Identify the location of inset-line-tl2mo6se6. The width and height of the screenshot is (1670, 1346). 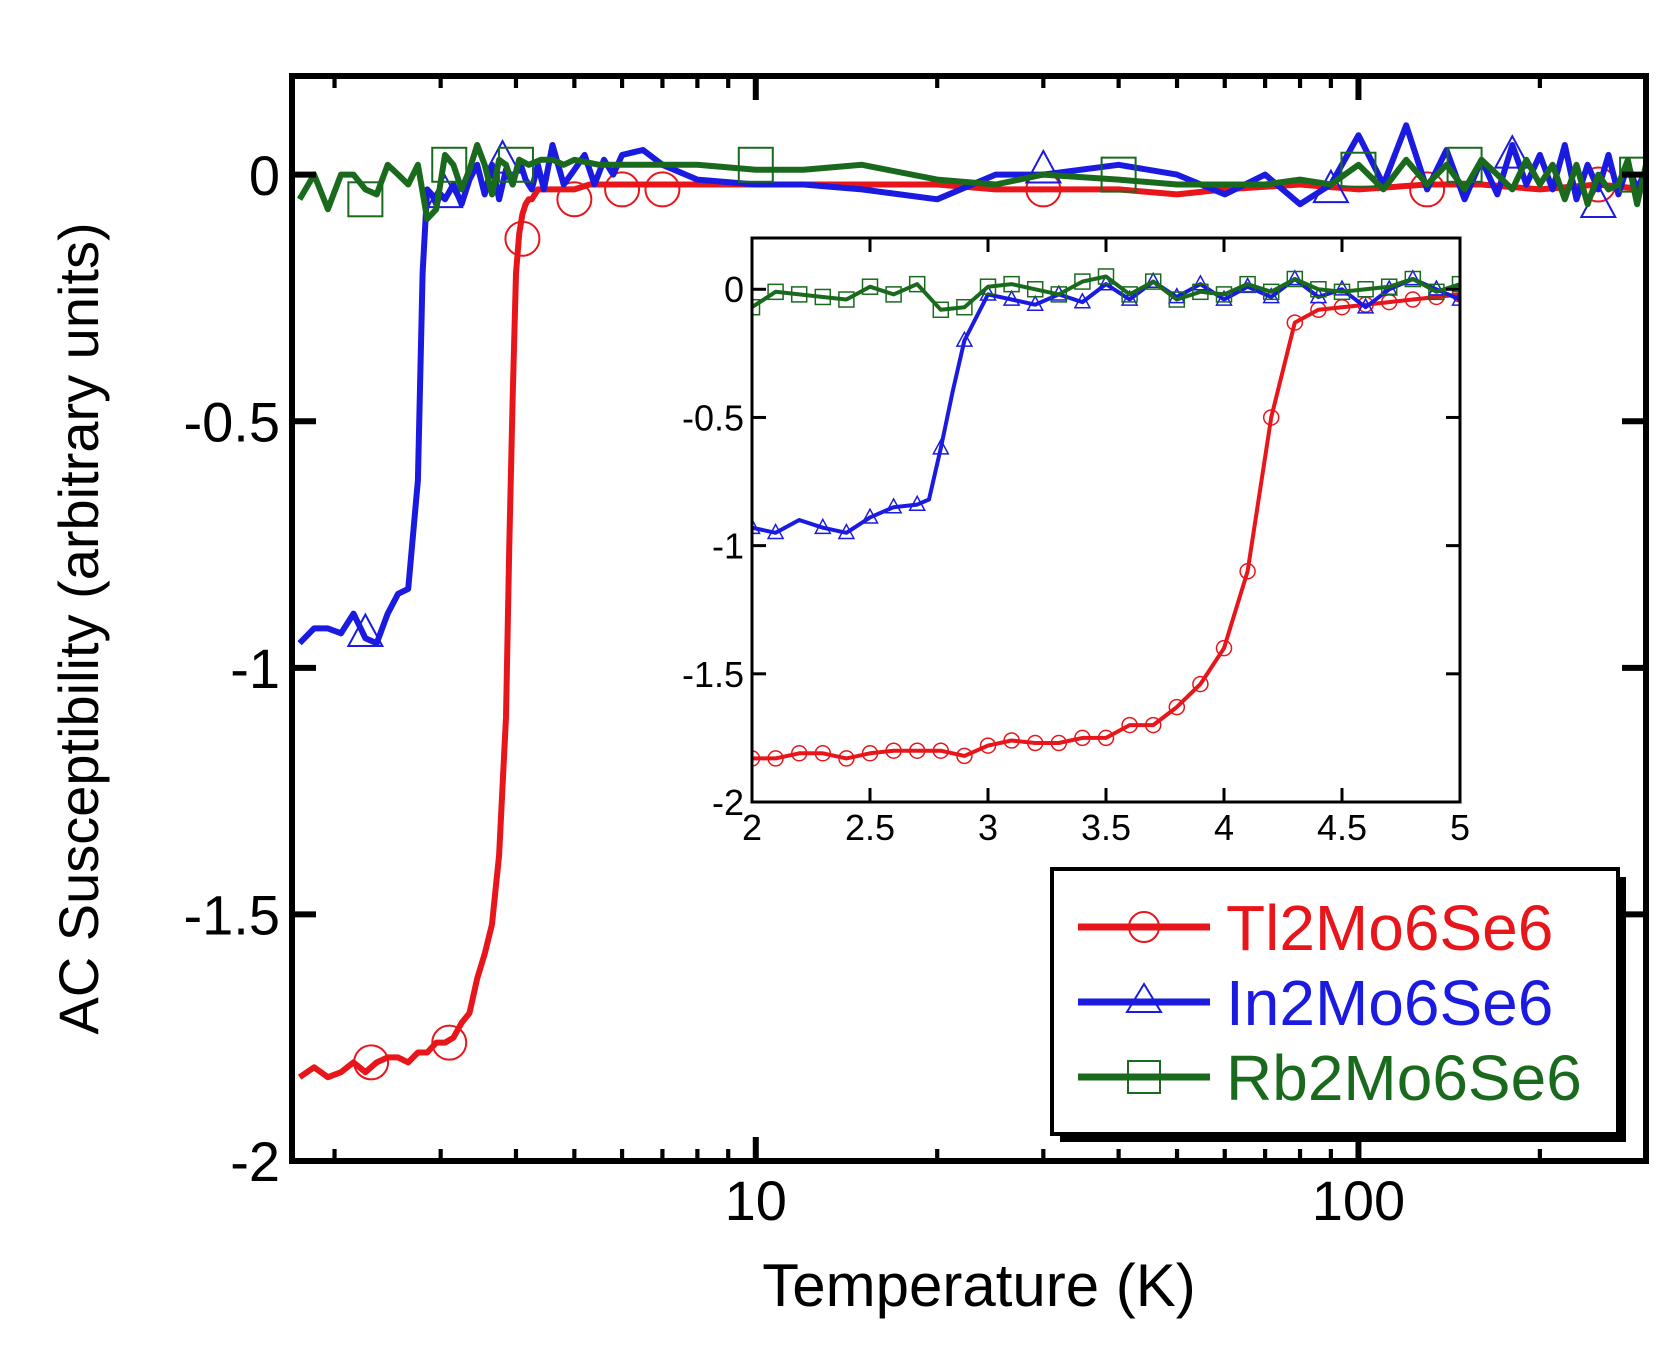
(1106, 526).